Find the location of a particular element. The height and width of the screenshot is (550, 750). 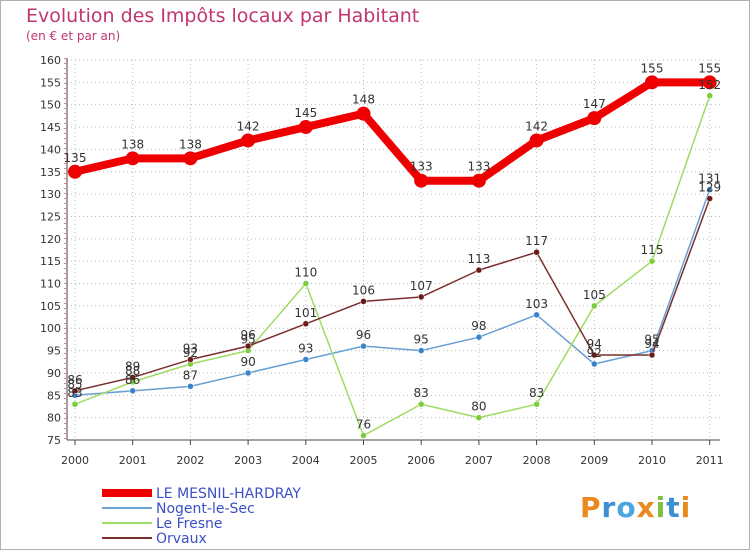

legend-label: Le Fresne is located at coordinates (189, 524).